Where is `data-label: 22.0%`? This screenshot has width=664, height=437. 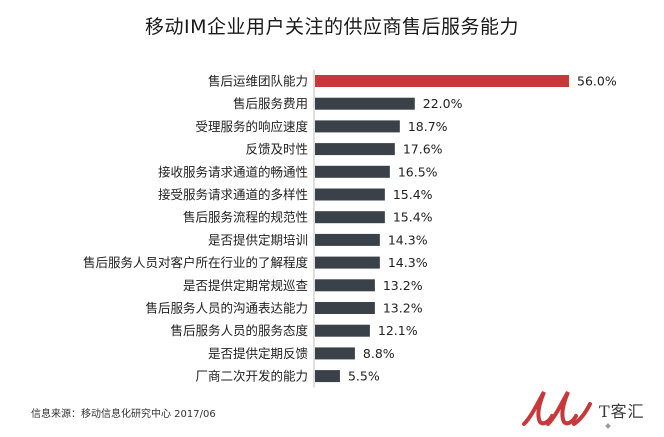 data-label: 22.0% is located at coordinates (443, 103).